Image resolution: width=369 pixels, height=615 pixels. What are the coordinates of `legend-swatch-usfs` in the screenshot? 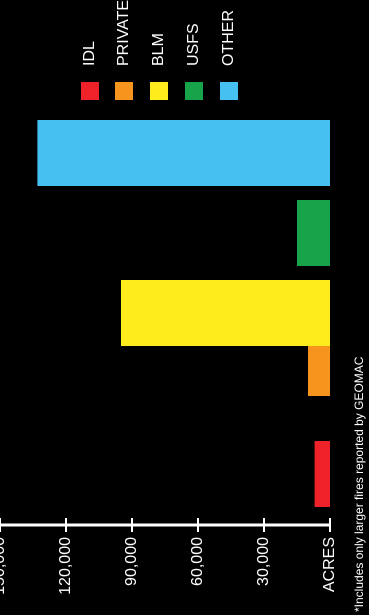 It's located at (194, 91).